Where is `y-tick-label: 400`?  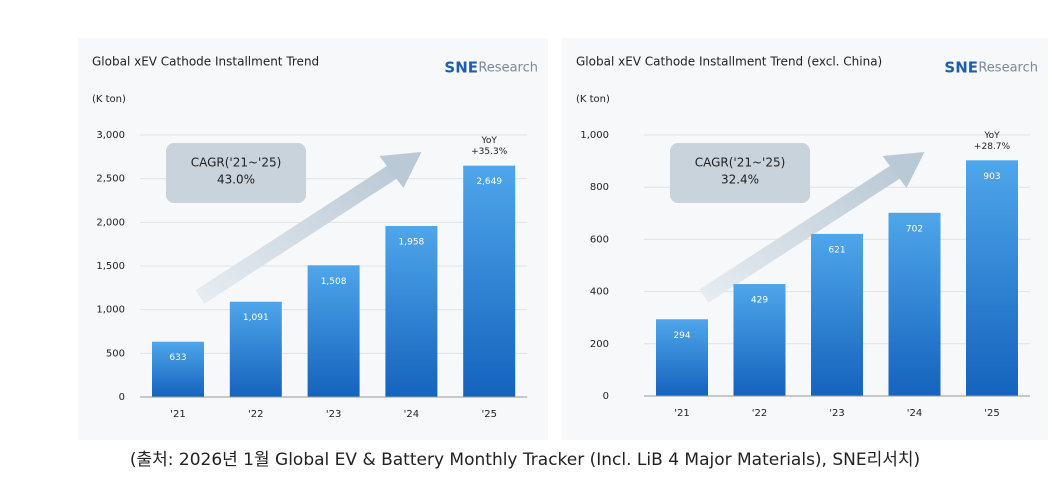 y-tick-label: 400 is located at coordinates (599, 292).